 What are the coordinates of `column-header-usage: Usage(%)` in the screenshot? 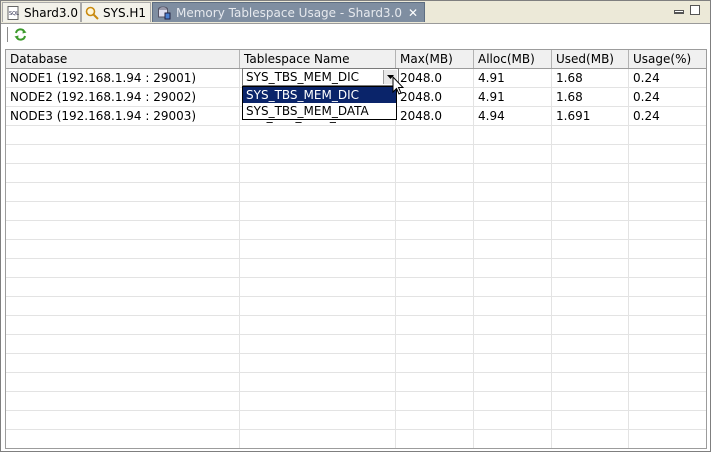 It's located at (662, 59).